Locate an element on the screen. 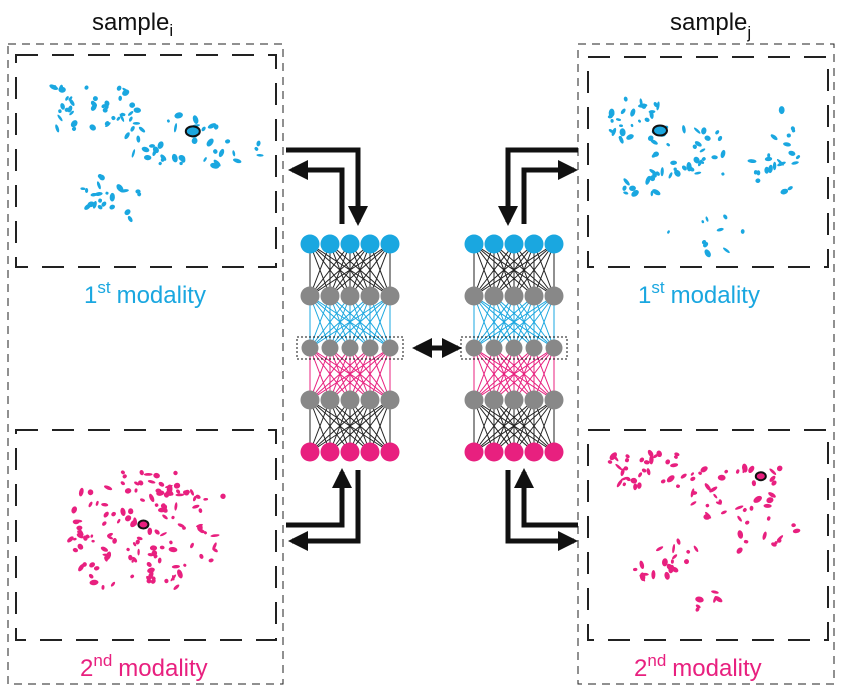  sample-i-modality-2-arrows is located at coordinates (323, 509).